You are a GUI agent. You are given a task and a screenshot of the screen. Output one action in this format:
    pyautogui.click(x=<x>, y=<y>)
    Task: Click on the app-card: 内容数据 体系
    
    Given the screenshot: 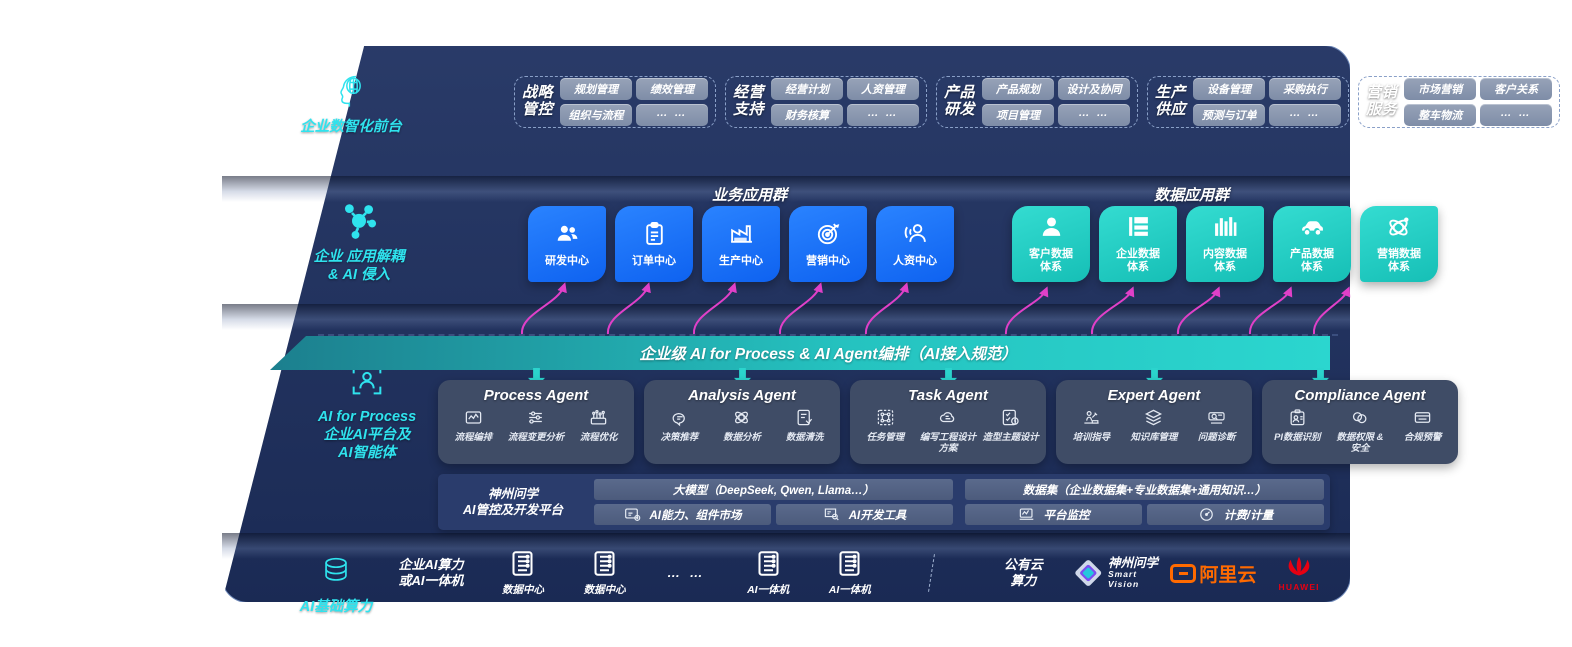 What is the action you would take?
    pyautogui.click(x=1225, y=244)
    